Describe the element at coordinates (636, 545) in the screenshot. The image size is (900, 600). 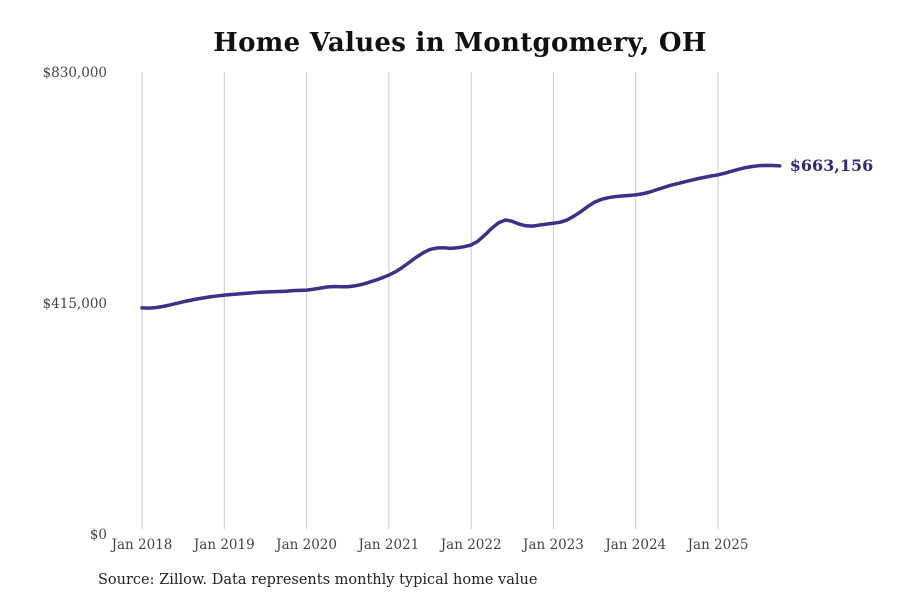
I see `x-axis-label-jan-2024: Jan 2024` at that location.